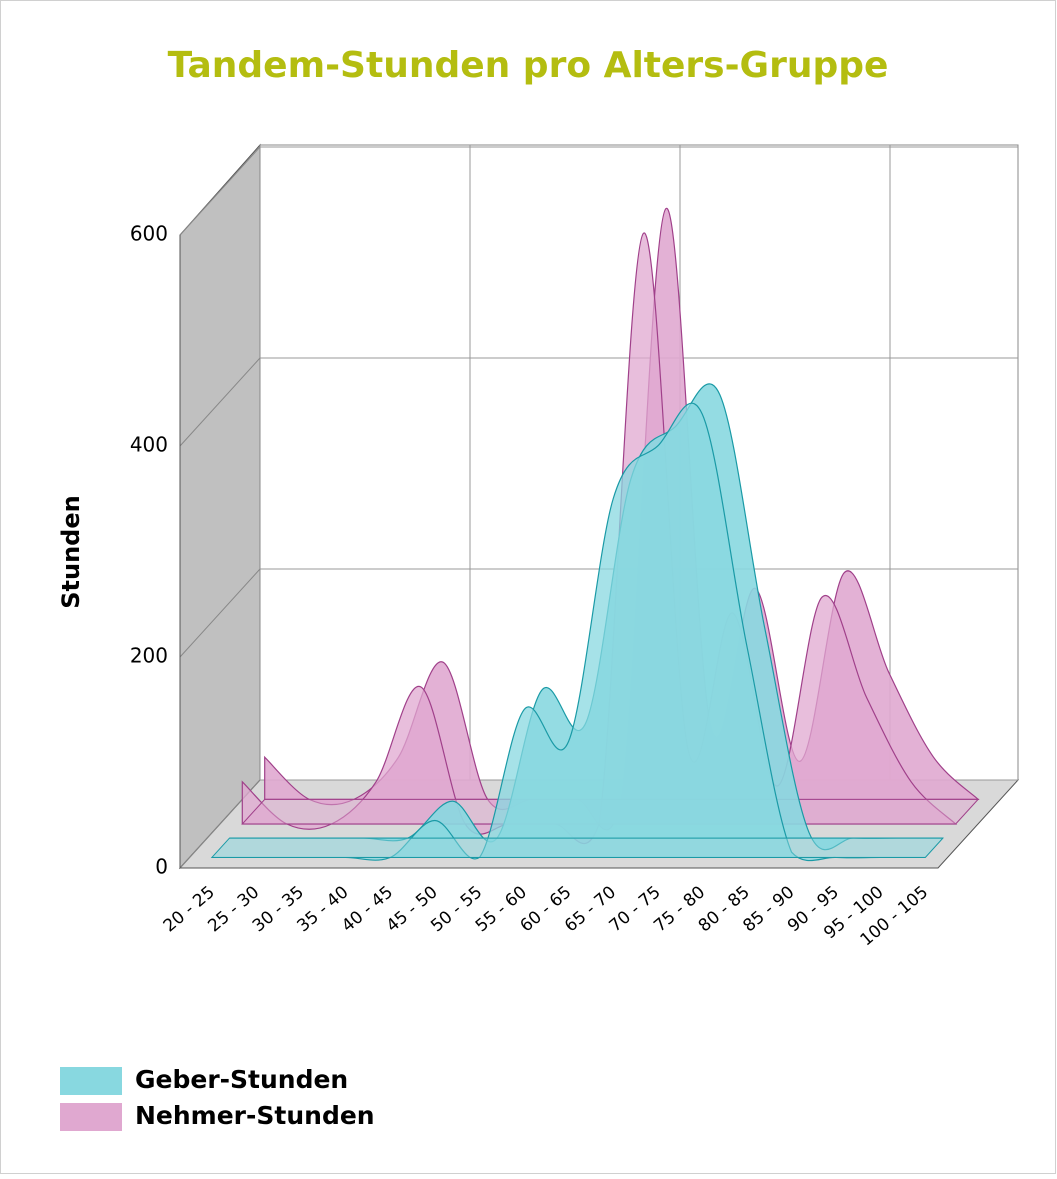  What do you see at coordinates (149, 445) in the screenshot?
I see `y-tick-label: 400` at bounding box center [149, 445].